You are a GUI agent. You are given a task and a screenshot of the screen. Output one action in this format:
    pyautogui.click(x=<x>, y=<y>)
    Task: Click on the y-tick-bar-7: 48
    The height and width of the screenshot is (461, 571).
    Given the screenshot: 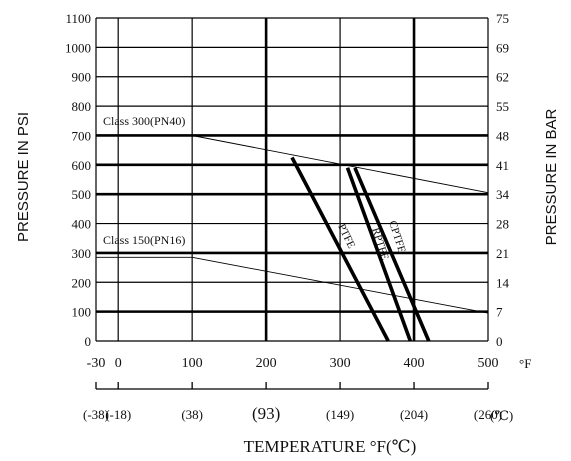 What is the action you would take?
    pyautogui.click(x=502, y=135)
    